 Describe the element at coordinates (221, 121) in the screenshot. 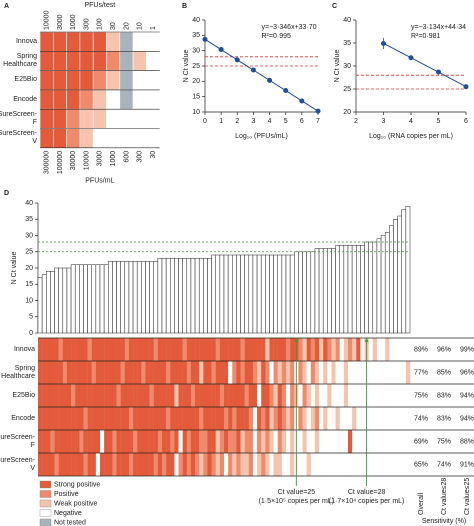

I see `x-tick-label: 1` at that location.